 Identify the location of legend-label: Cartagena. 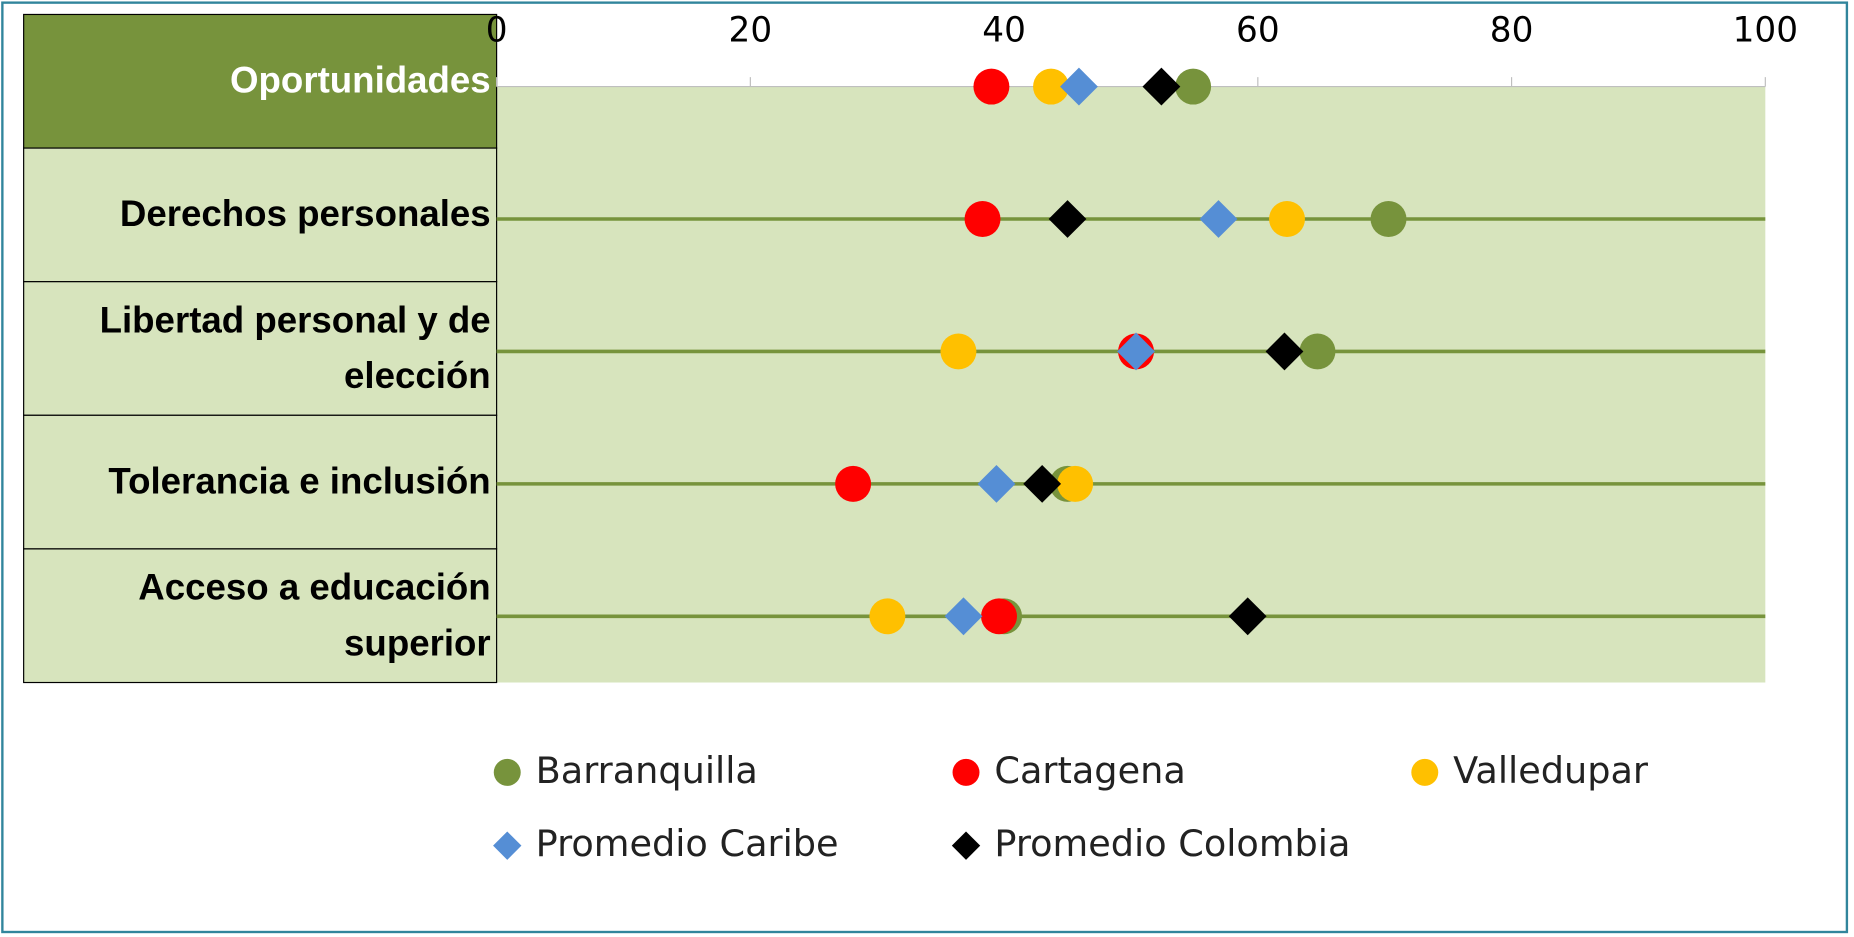
(1089, 770).